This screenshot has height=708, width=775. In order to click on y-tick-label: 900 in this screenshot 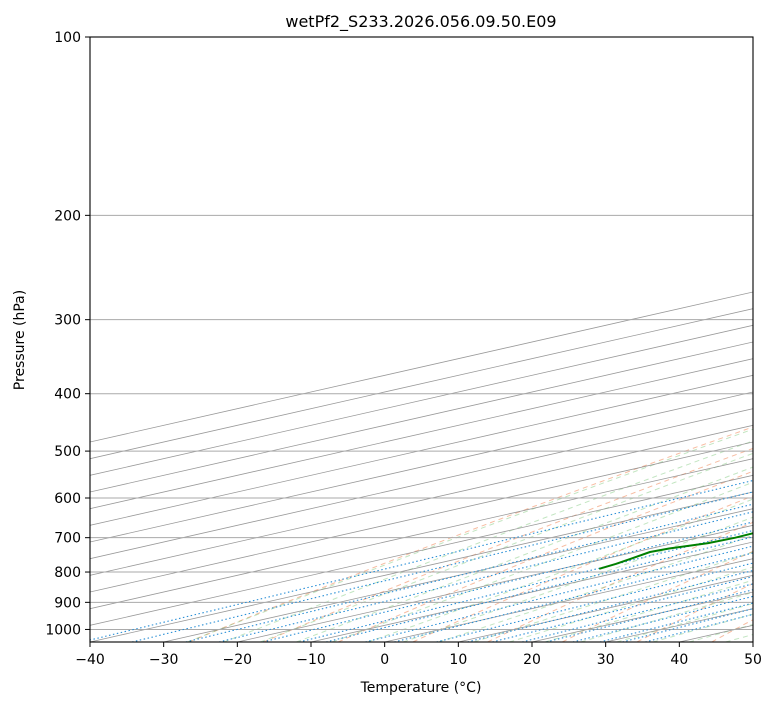, I will do `click(67, 603)`.